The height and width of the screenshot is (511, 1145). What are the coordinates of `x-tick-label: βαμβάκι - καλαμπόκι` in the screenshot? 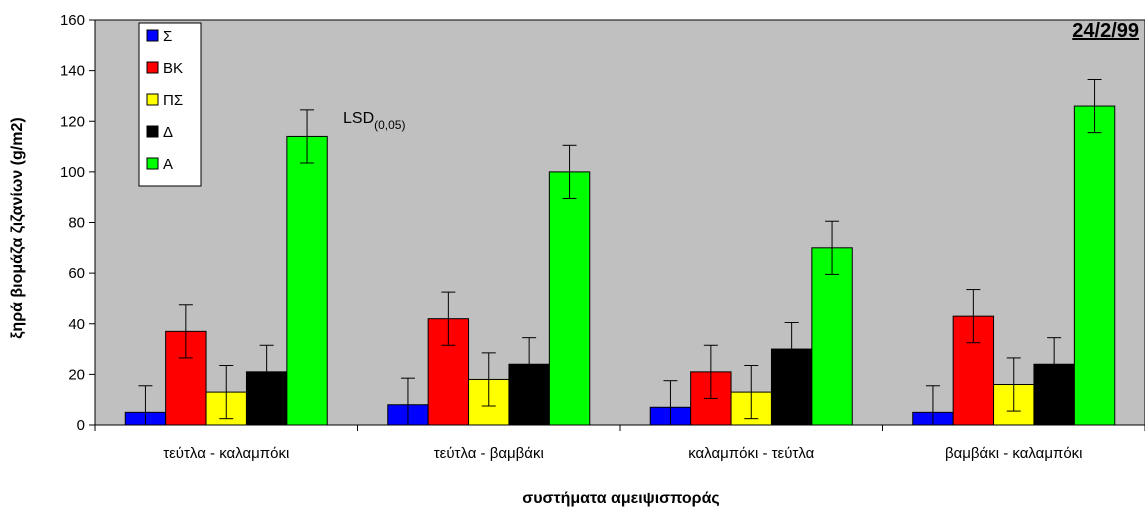 It's located at (1014, 453).